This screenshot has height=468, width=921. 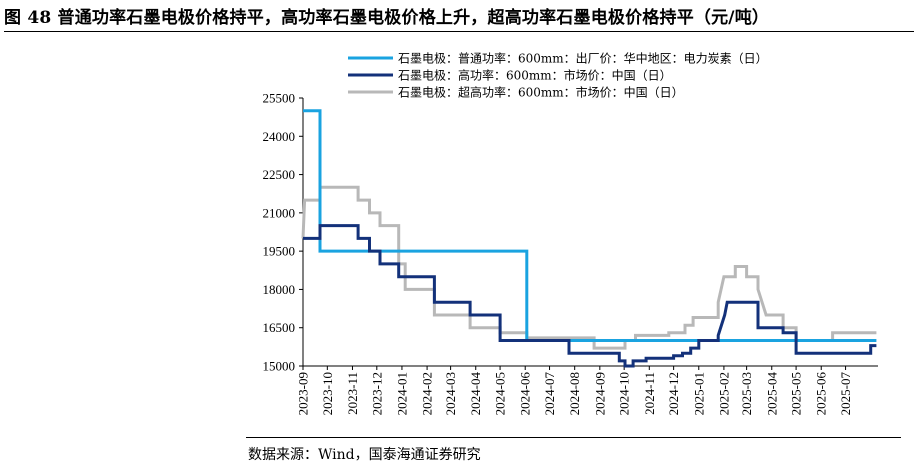 I want to click on x-tick-label: 2024-01, so click(x=401, y=393).